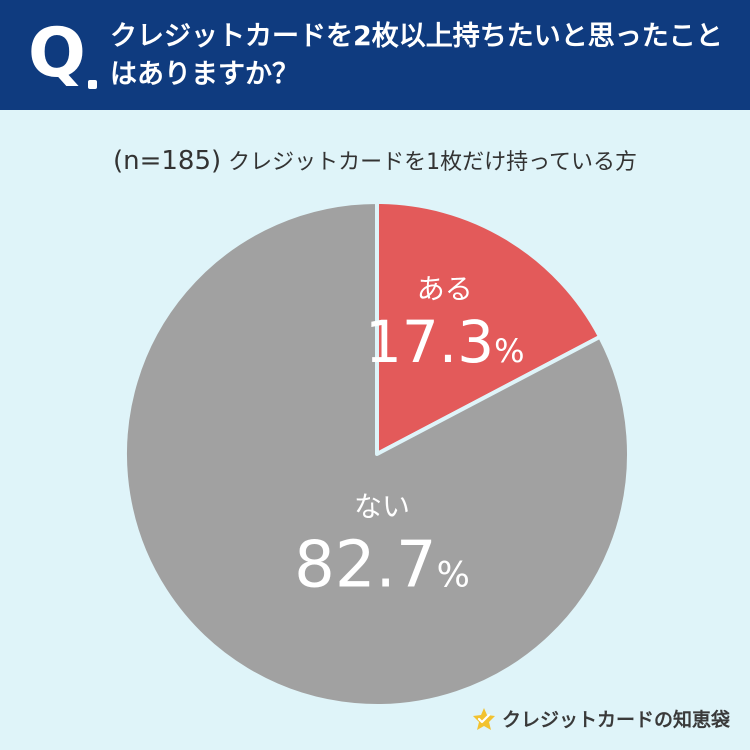  What do you see at coordinates (167, 161) in the screenshot?
I see `sample-size: (n=185)` at bounding box center [167, 161].